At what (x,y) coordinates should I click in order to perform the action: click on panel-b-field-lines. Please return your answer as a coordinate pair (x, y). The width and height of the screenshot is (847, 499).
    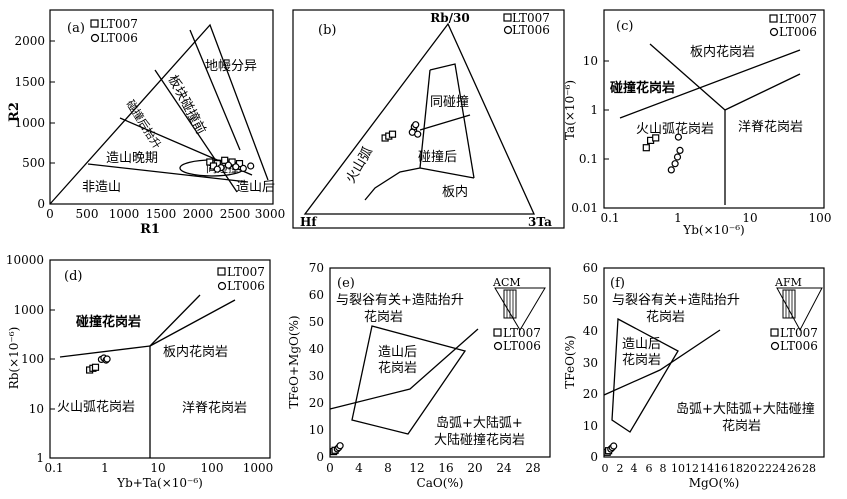
    Looking at the image, I should click on (419, 132).